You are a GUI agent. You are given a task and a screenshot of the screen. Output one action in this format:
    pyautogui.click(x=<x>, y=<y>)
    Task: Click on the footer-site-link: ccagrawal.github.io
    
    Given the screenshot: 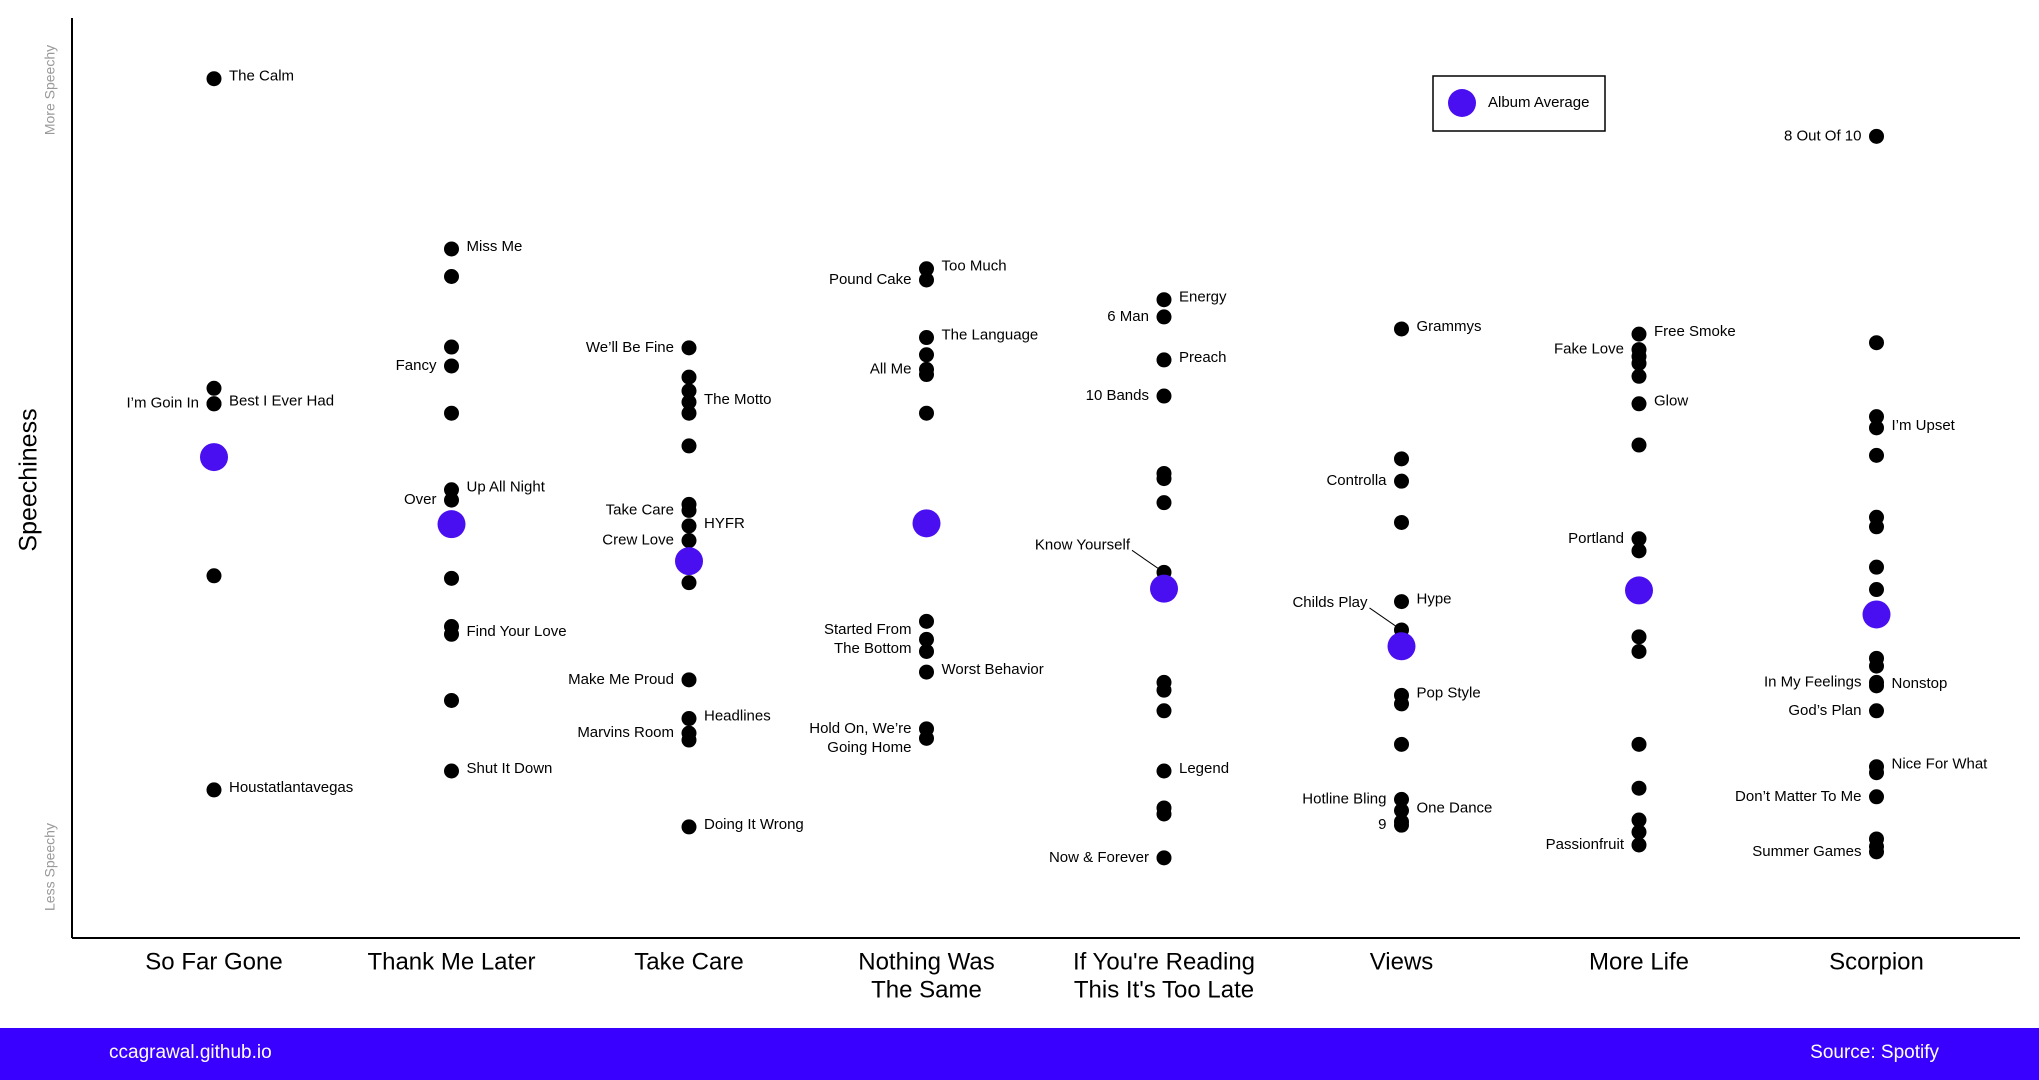 What is the action you would take?
    pyautogui.click(x=190, y=1052)
    